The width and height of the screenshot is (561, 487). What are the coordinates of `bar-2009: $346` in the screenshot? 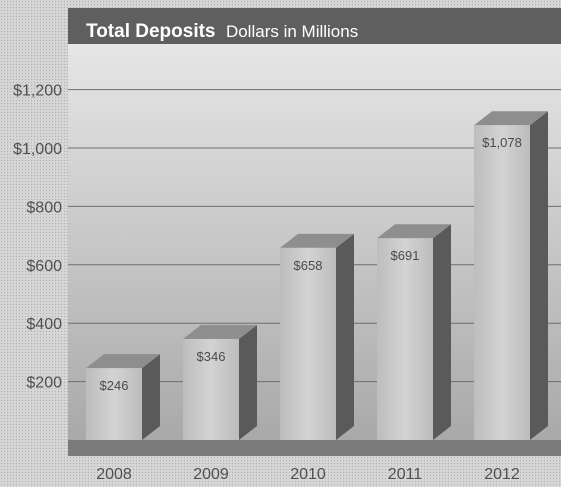 It's located at (220, 382).